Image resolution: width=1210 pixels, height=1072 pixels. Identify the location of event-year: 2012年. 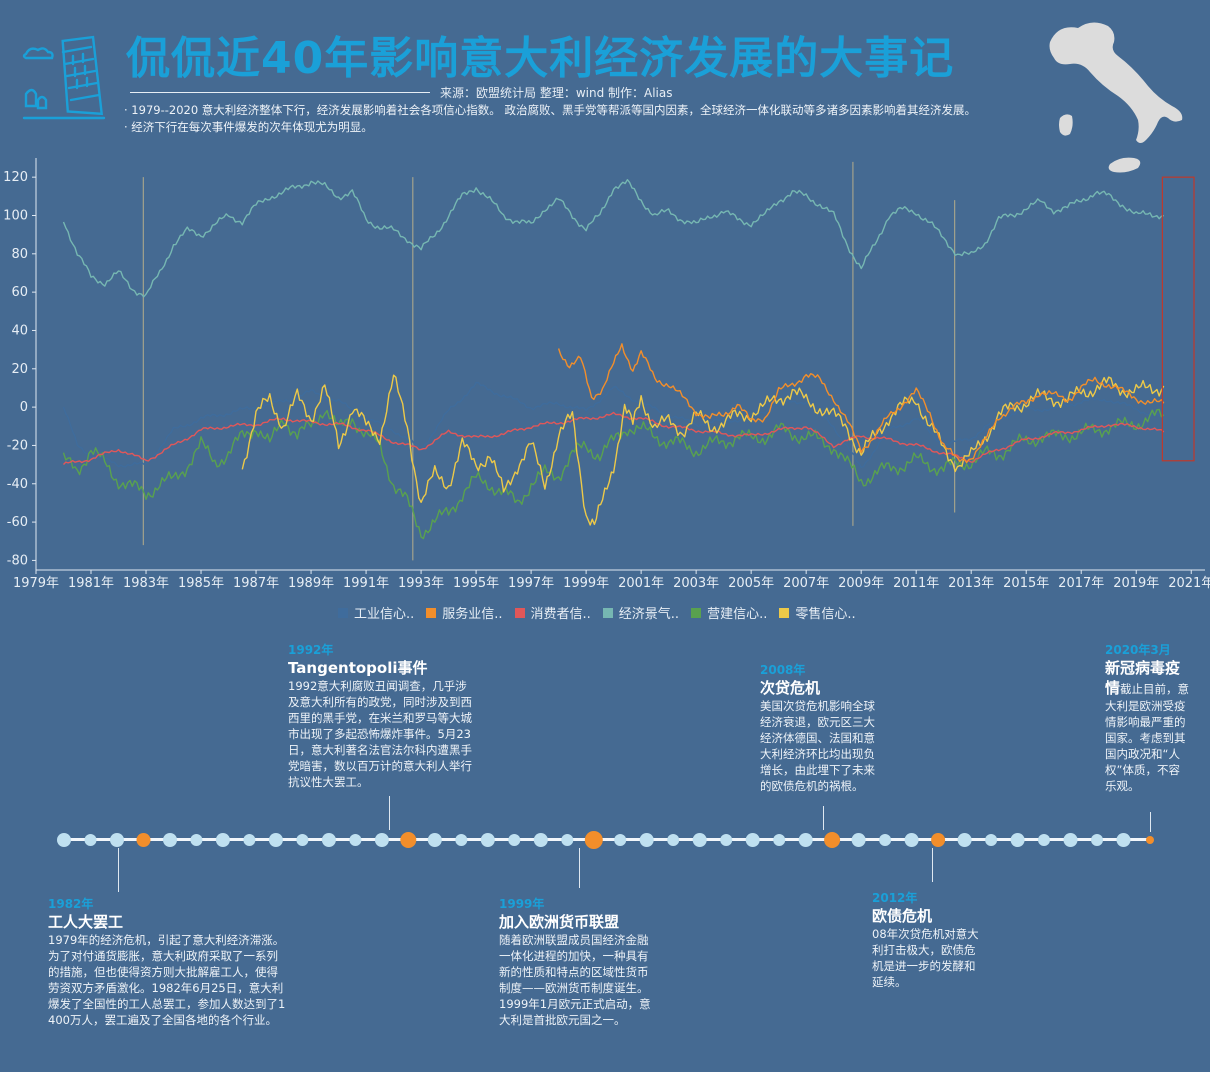
(895, 898).